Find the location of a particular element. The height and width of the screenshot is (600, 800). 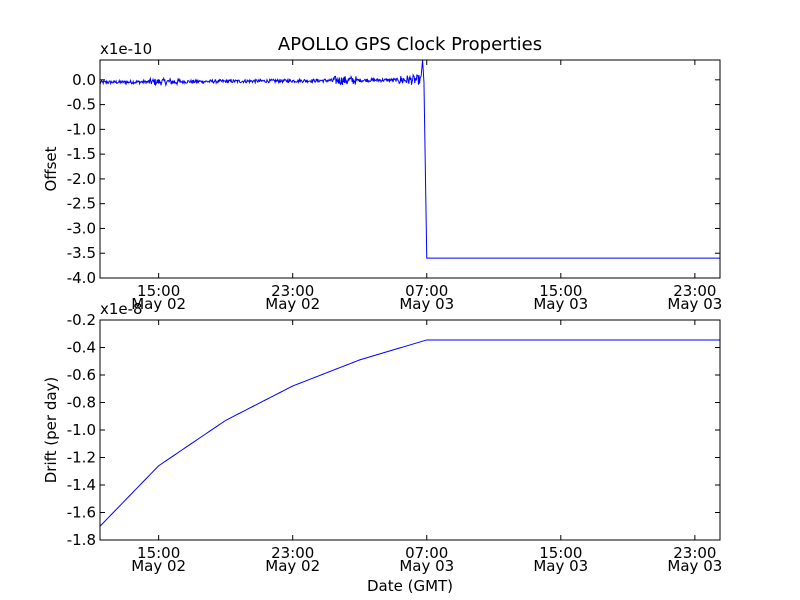

drift-y-label: Drift (per day) is located at coordinates (51, 430).